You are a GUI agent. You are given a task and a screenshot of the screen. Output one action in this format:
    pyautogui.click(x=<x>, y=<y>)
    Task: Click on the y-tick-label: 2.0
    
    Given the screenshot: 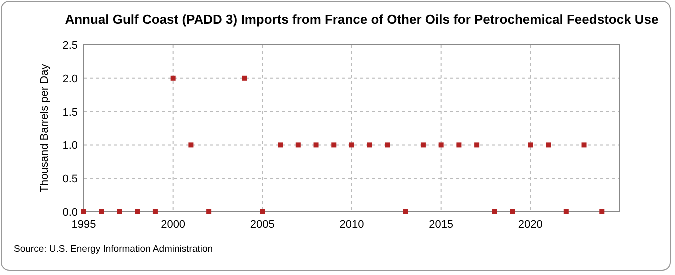 What is the action you would take?
    pyautogui.click(x=70, y=79)
    